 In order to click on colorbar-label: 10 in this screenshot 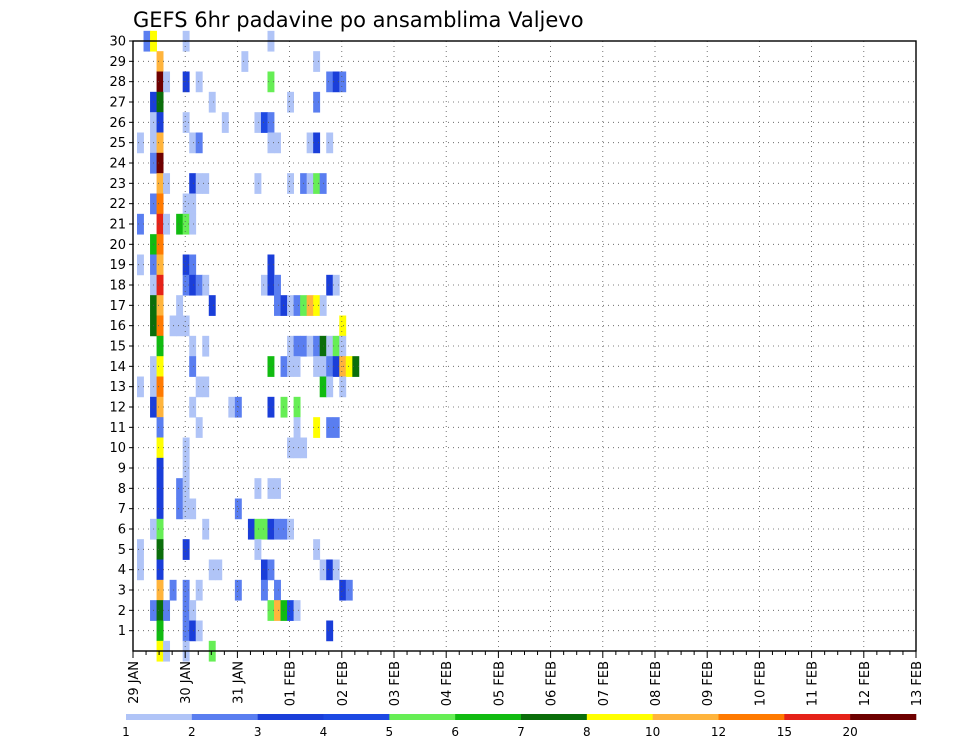, I will do `click(652, 732)`.